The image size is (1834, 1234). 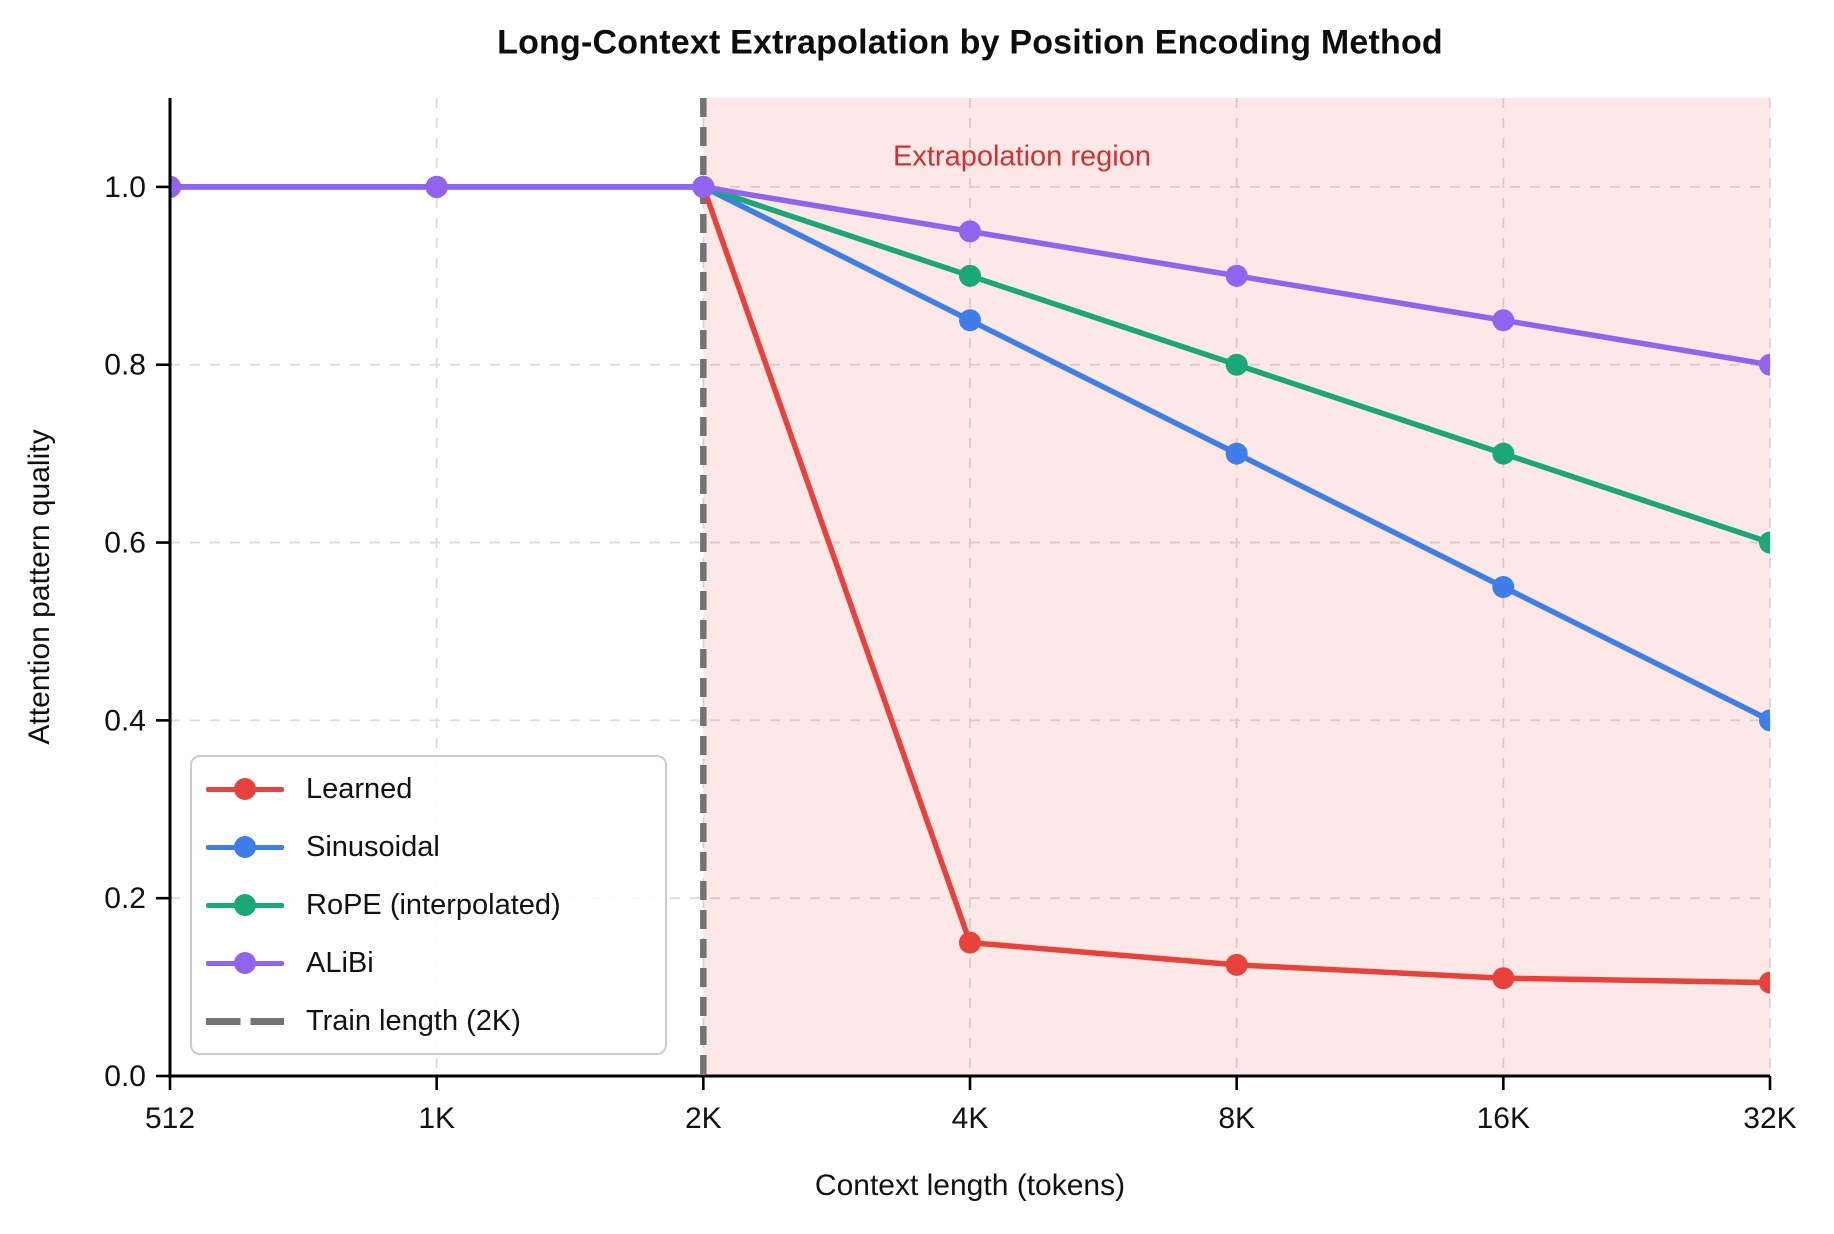 I want to click on y-tick-label-0.2: 0.2, so click(x=125, y=898).